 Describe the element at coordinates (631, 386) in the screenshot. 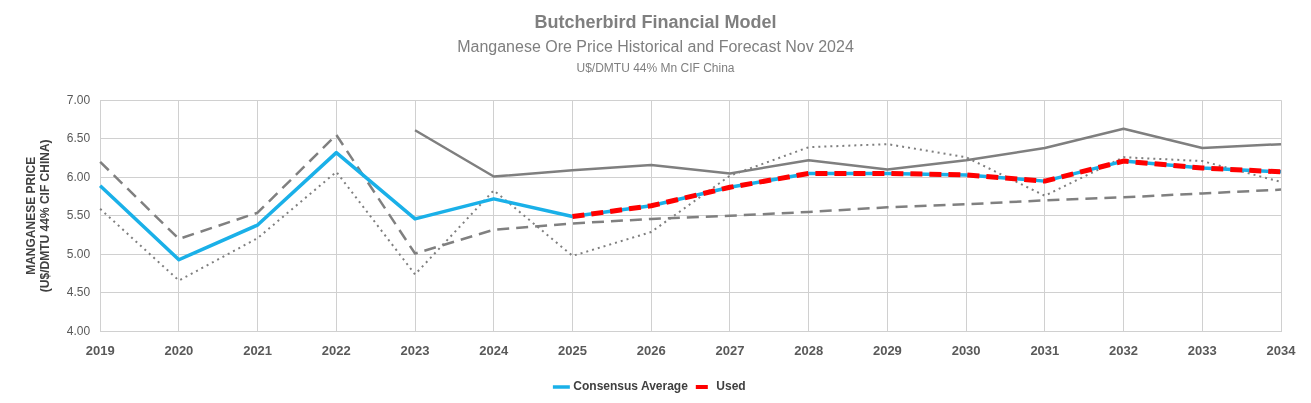

I see `legend-label: Consensus Average` at that location.